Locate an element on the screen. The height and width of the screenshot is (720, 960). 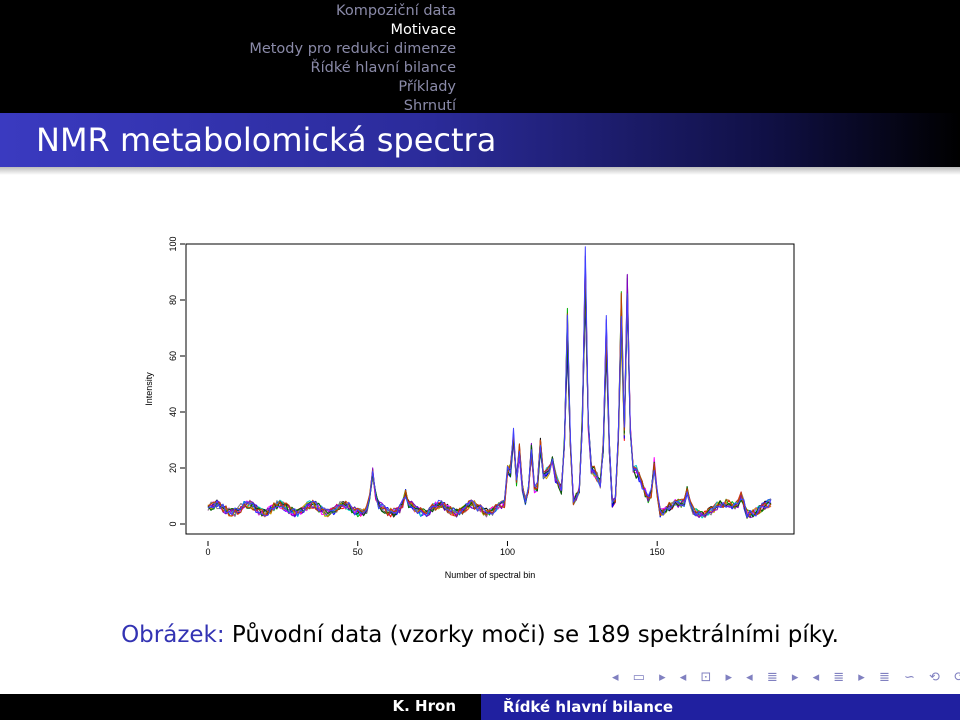
y-tick-label: 80 is located at coordinates (173, 300).